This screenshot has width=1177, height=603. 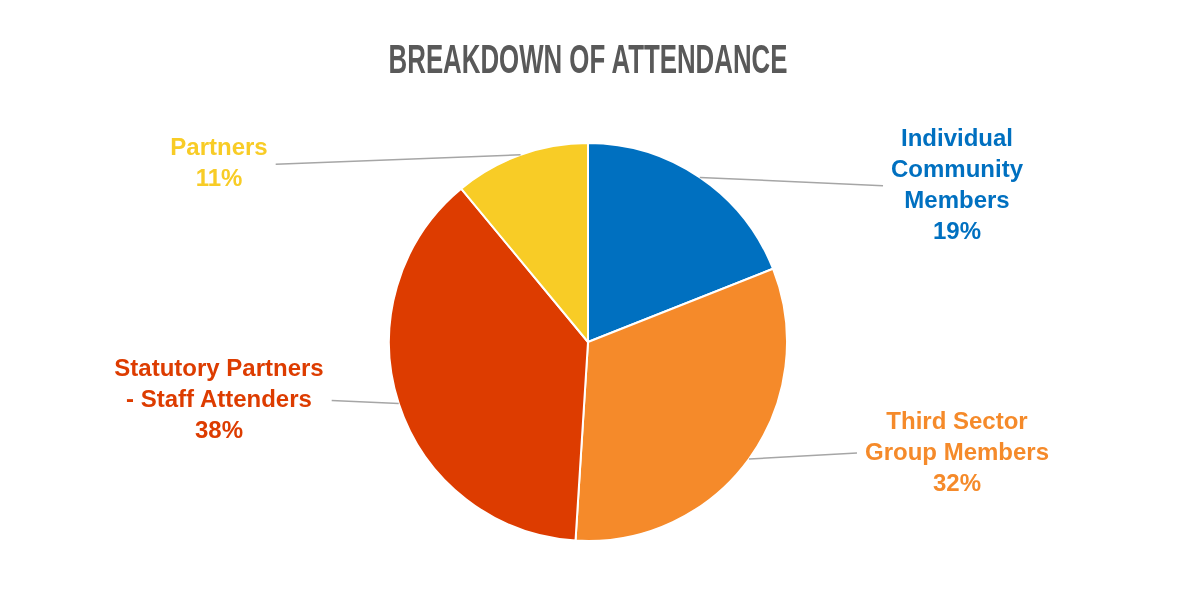 What do you see at coordinates (219, 178) in the screenshot?
I see `data-label: 11%` at bounding box center [219, 178].